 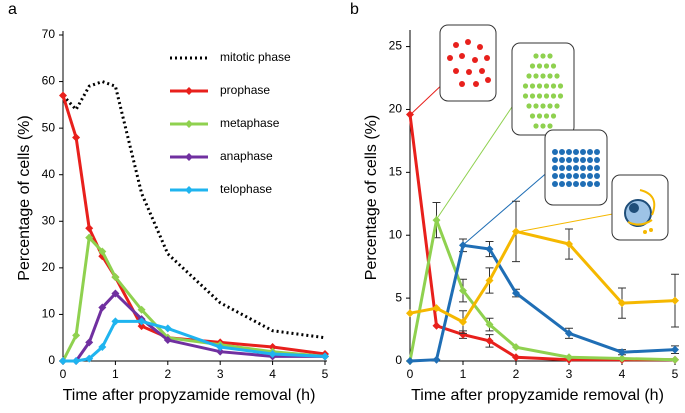 I want to click on legend-label: metaphase, so click(x=250, y=123).